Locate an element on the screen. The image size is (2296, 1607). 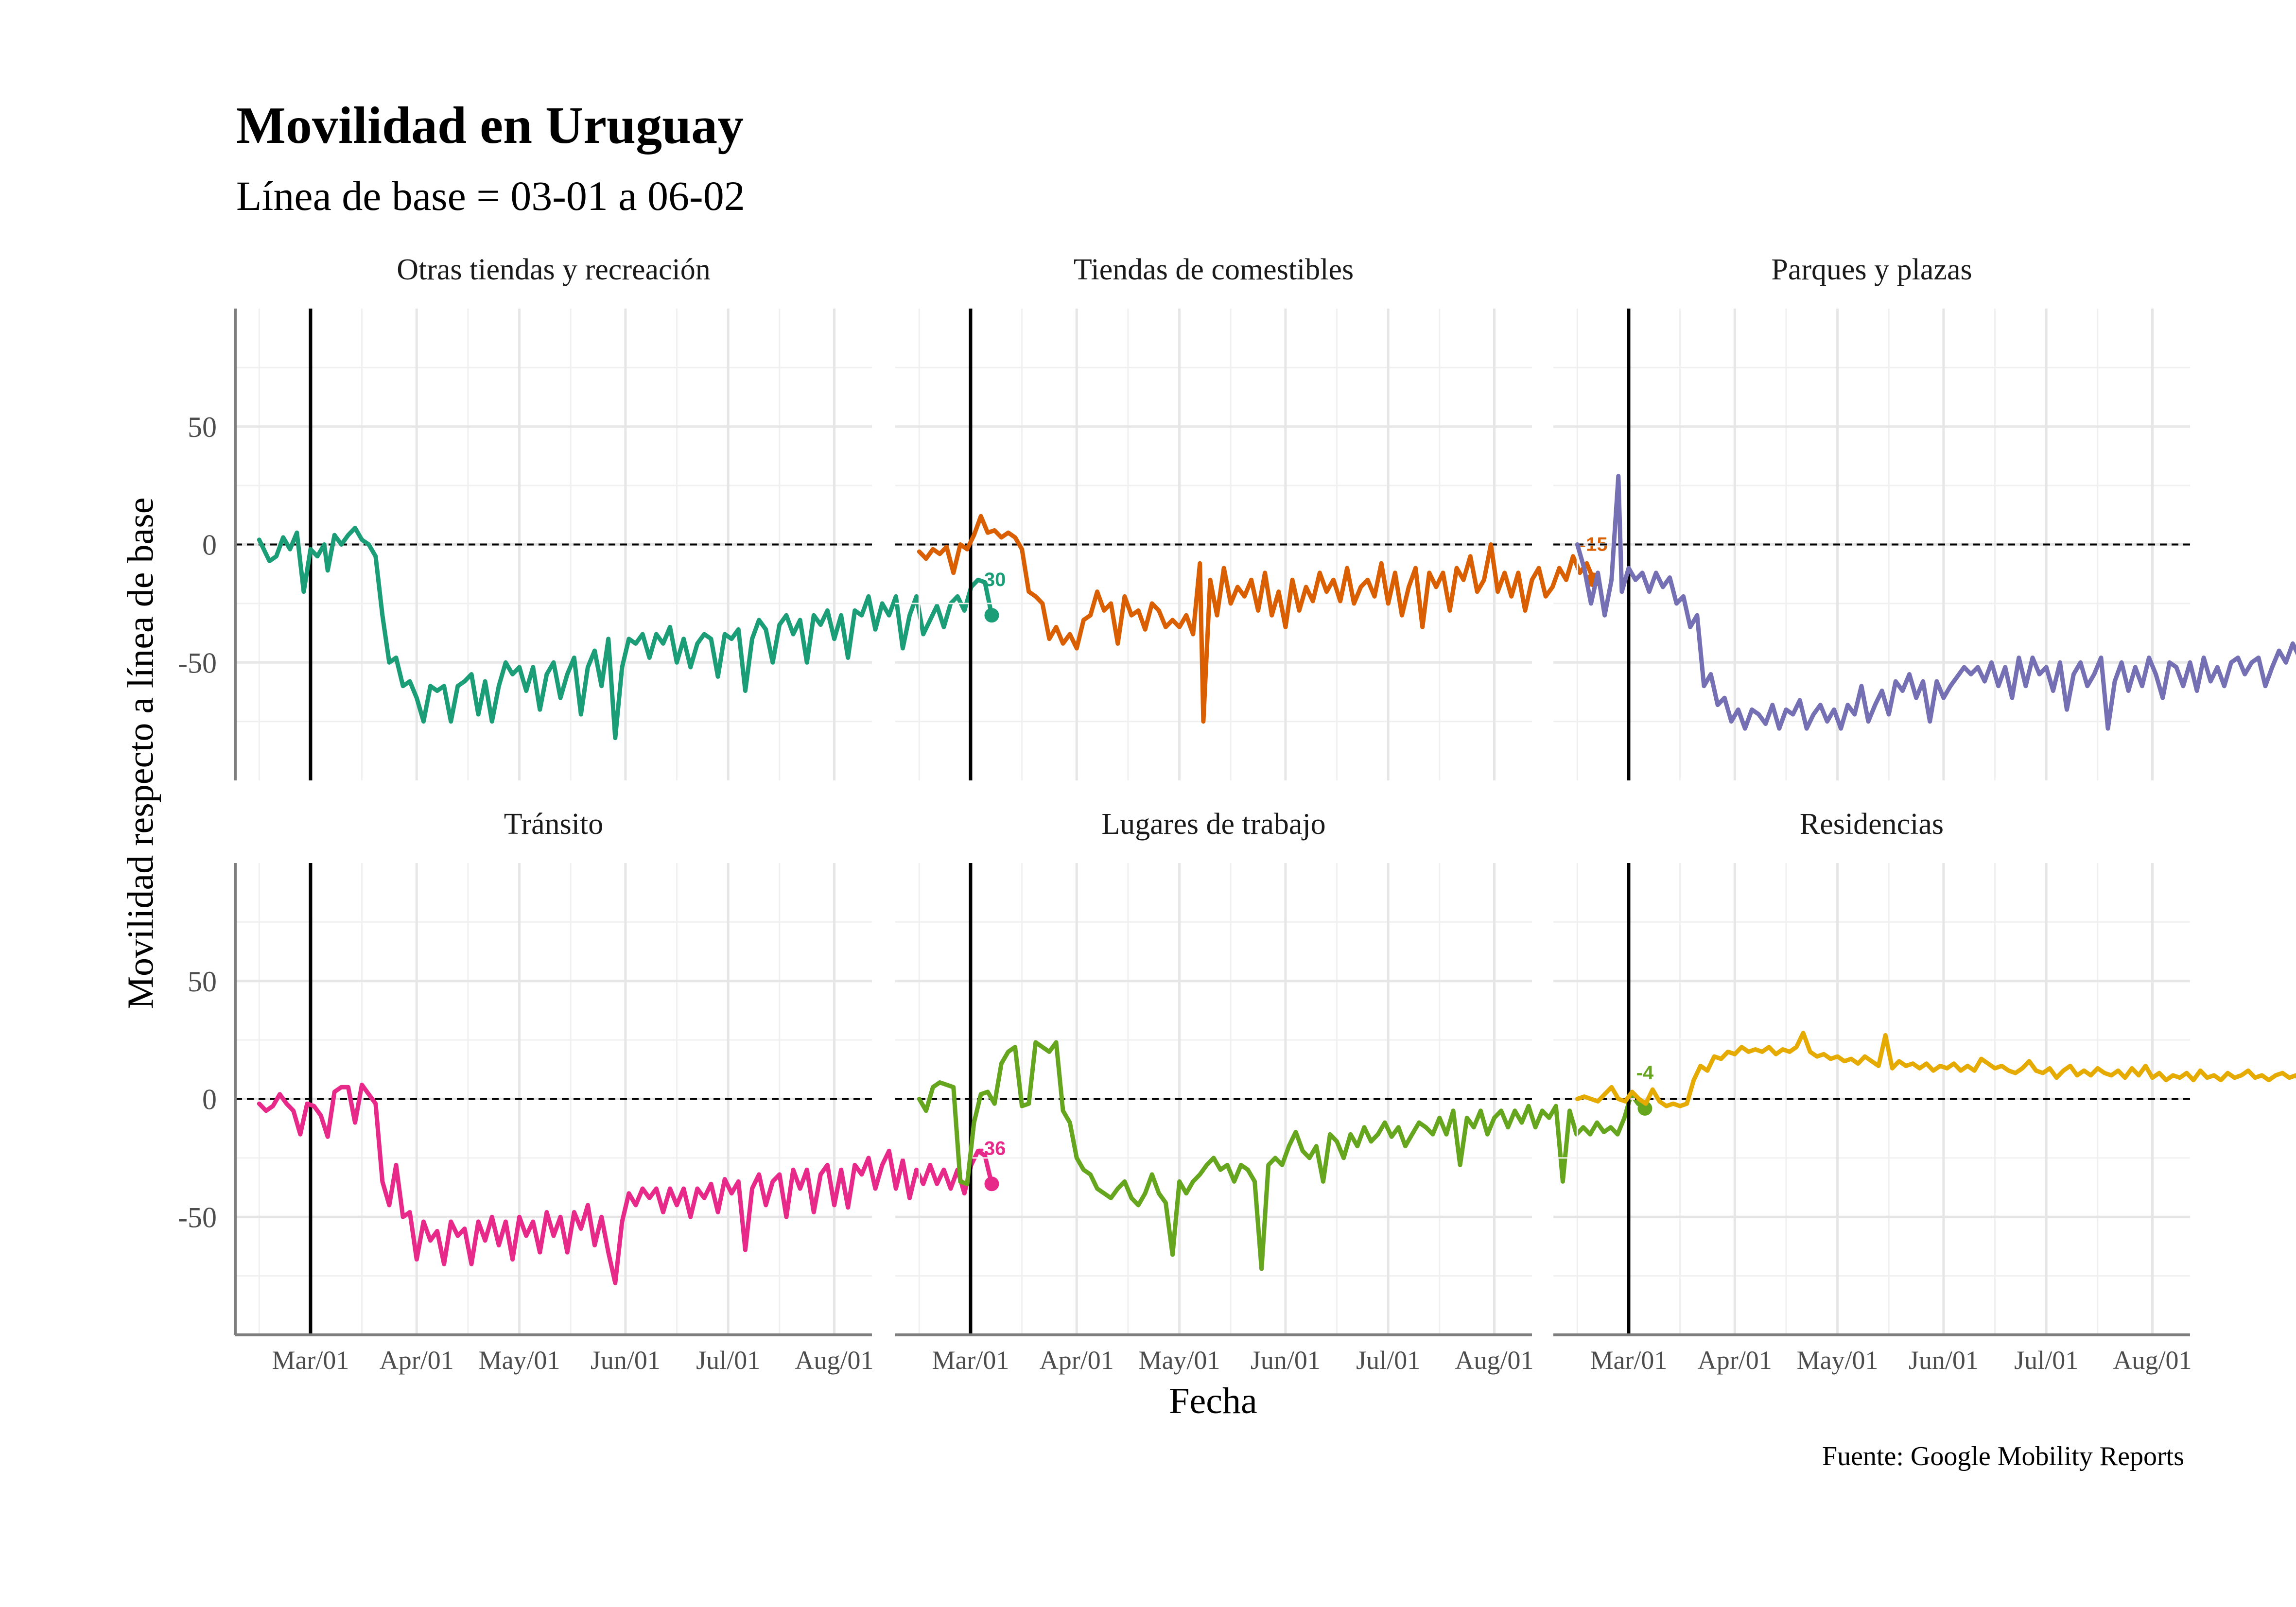
facet-strip-title: Otras tiendas y recreación is located at coordinates (554, 269).